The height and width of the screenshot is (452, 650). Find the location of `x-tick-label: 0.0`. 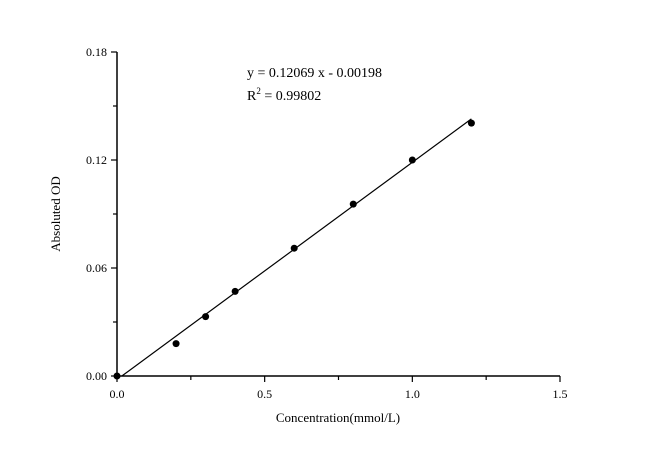

x-tick-label: 0.0 is located at coordinates (117, 394).